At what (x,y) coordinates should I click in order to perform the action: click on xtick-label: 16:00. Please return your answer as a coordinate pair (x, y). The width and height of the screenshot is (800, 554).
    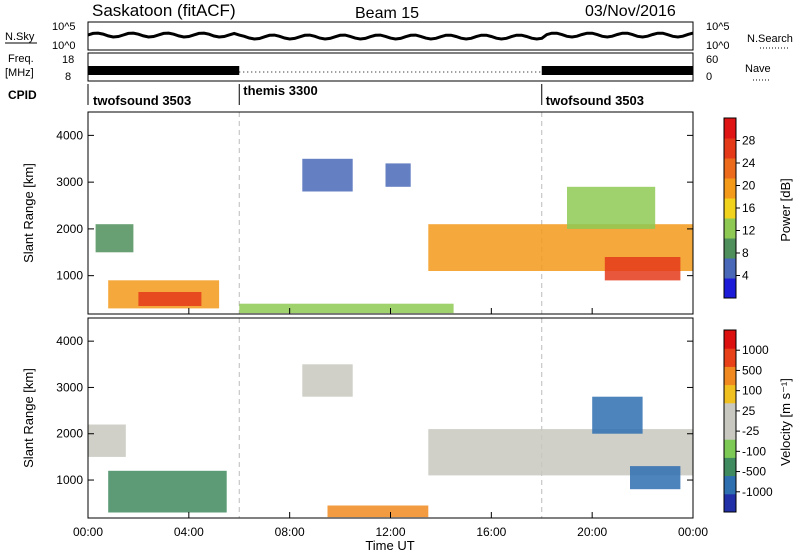
    Looking at the image, I should click on (491, 532).